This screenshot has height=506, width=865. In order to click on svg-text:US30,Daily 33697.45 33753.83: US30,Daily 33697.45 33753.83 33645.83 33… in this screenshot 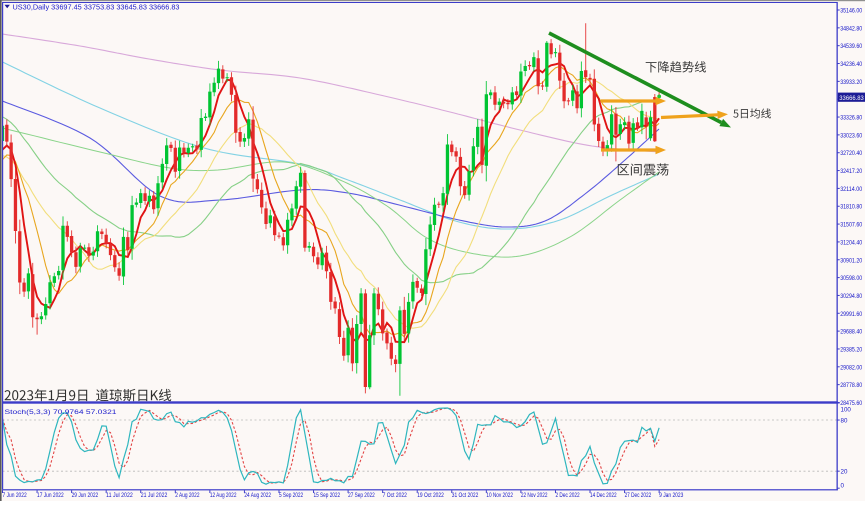, I will do `click(96, 7)`.